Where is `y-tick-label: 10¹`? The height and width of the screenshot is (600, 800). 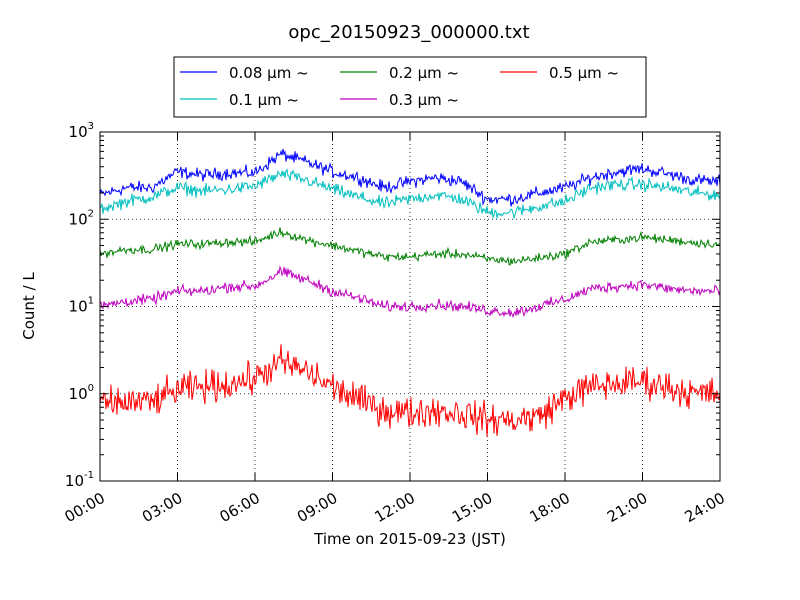
y-tick-label: 10¹ is located at coordinates (81, 306).